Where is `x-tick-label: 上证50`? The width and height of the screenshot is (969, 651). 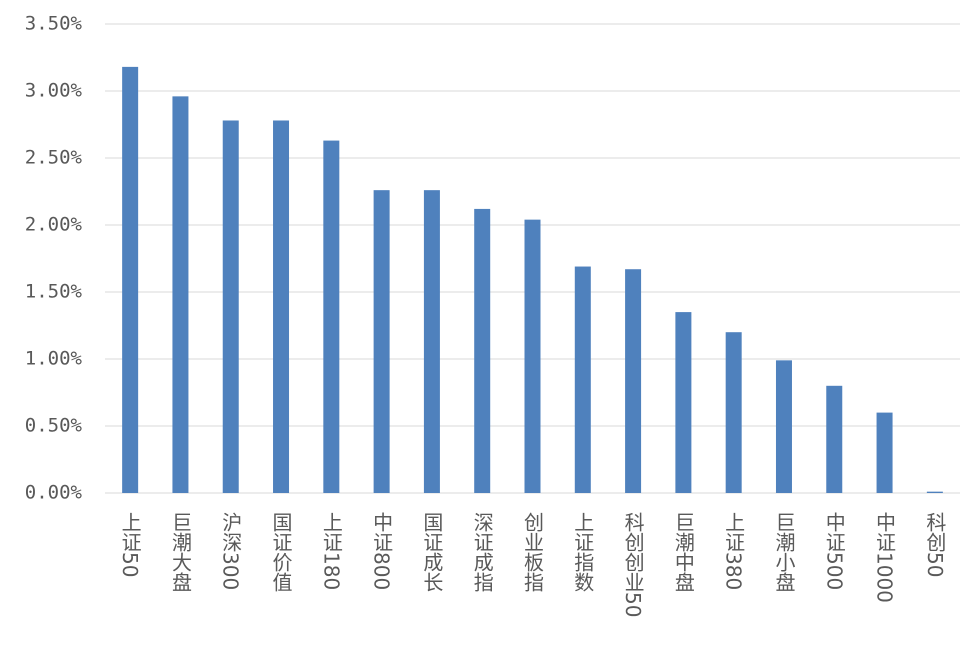 x-tick-label: 上证50 is located at coordinates (130, 545).